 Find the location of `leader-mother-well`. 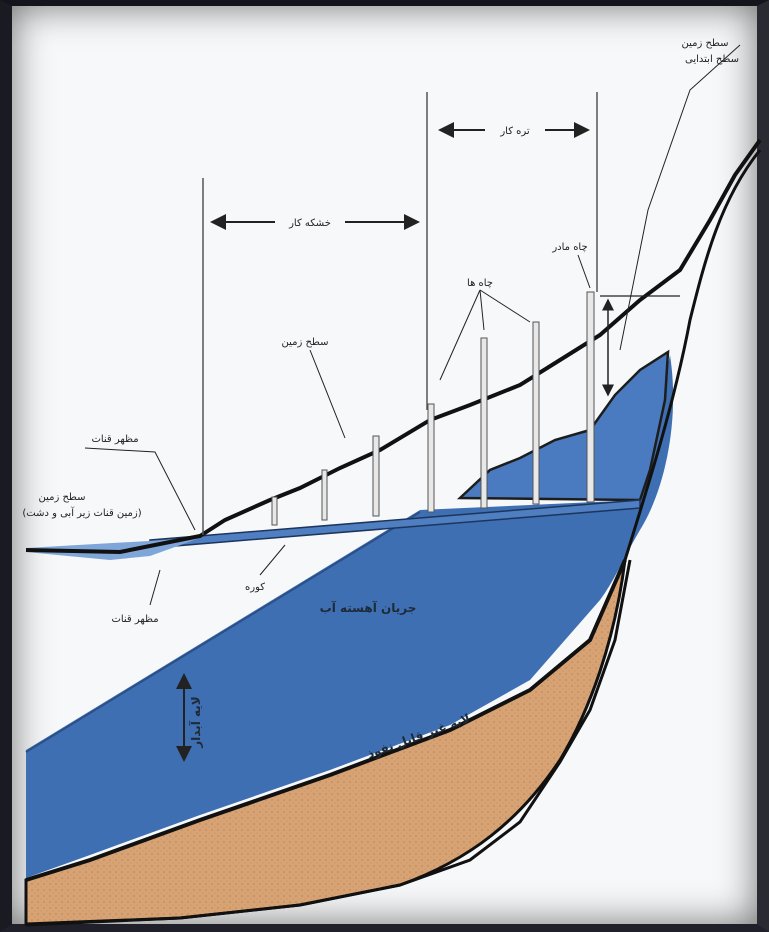

leader-mother-well is located at coordinates (584, 271).